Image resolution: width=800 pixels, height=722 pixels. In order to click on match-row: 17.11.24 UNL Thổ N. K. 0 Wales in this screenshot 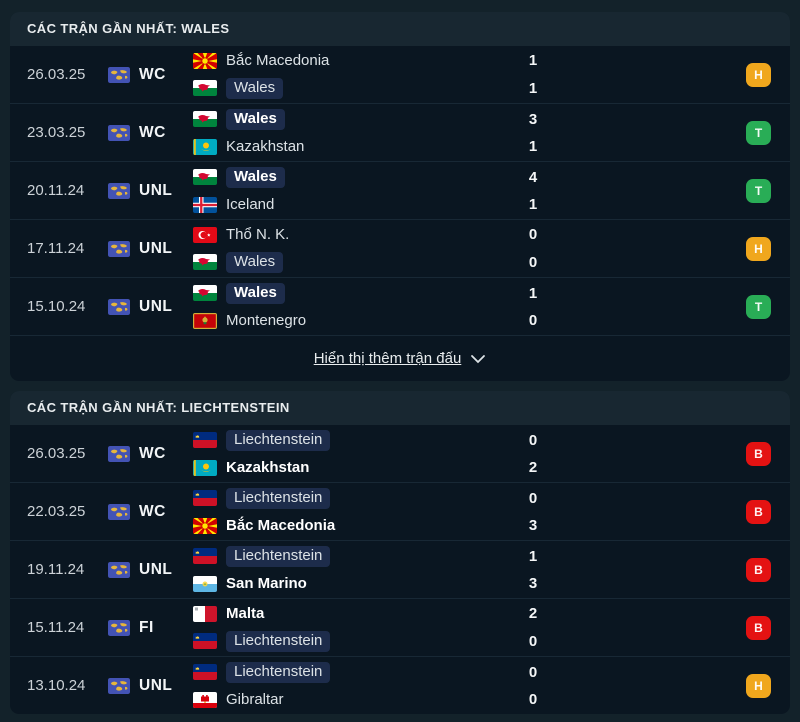, I will do `click(400, 248)`.